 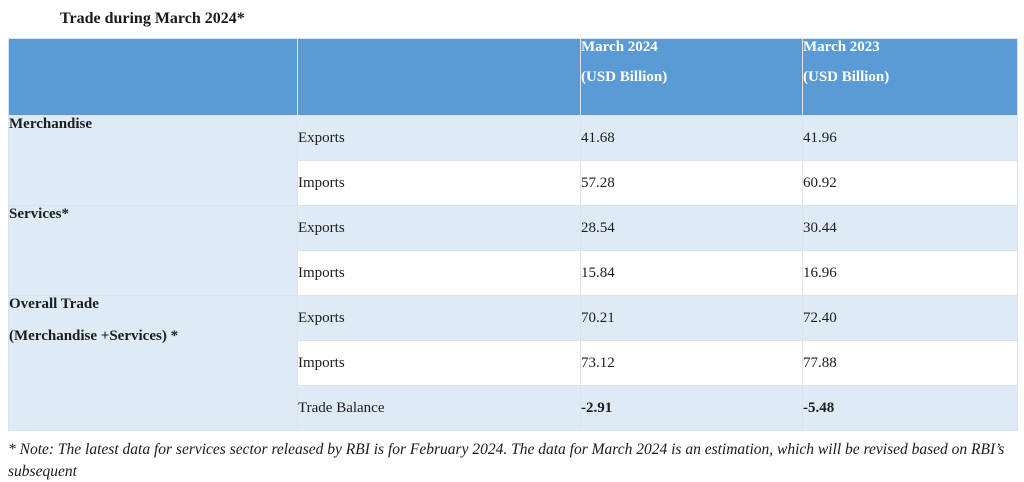 I want to click on table-row: Imports 15.84 16.96, so click(x=513, y=273).